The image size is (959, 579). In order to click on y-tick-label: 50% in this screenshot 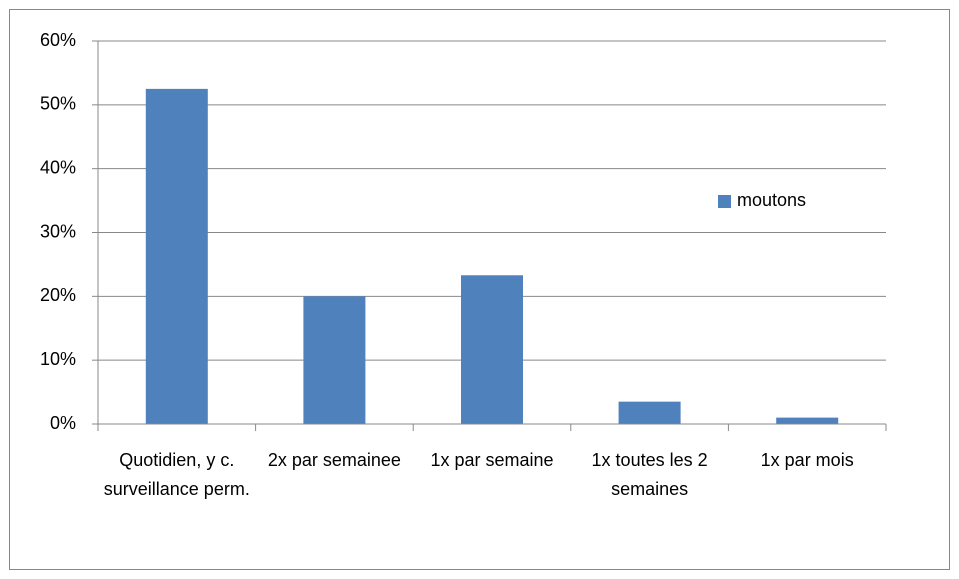, I will do `click(58, 104)`.